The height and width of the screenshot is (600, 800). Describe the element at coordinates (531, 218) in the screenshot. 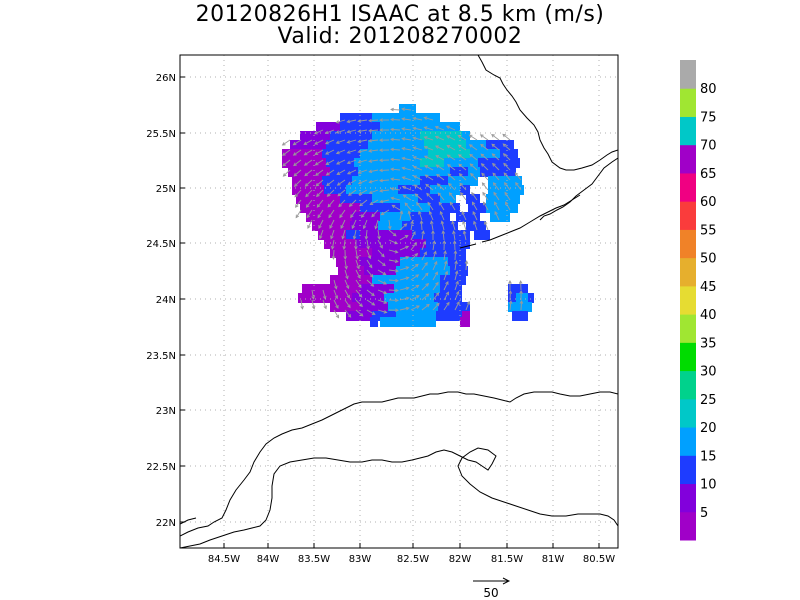

I see `keys-chain` at that location.